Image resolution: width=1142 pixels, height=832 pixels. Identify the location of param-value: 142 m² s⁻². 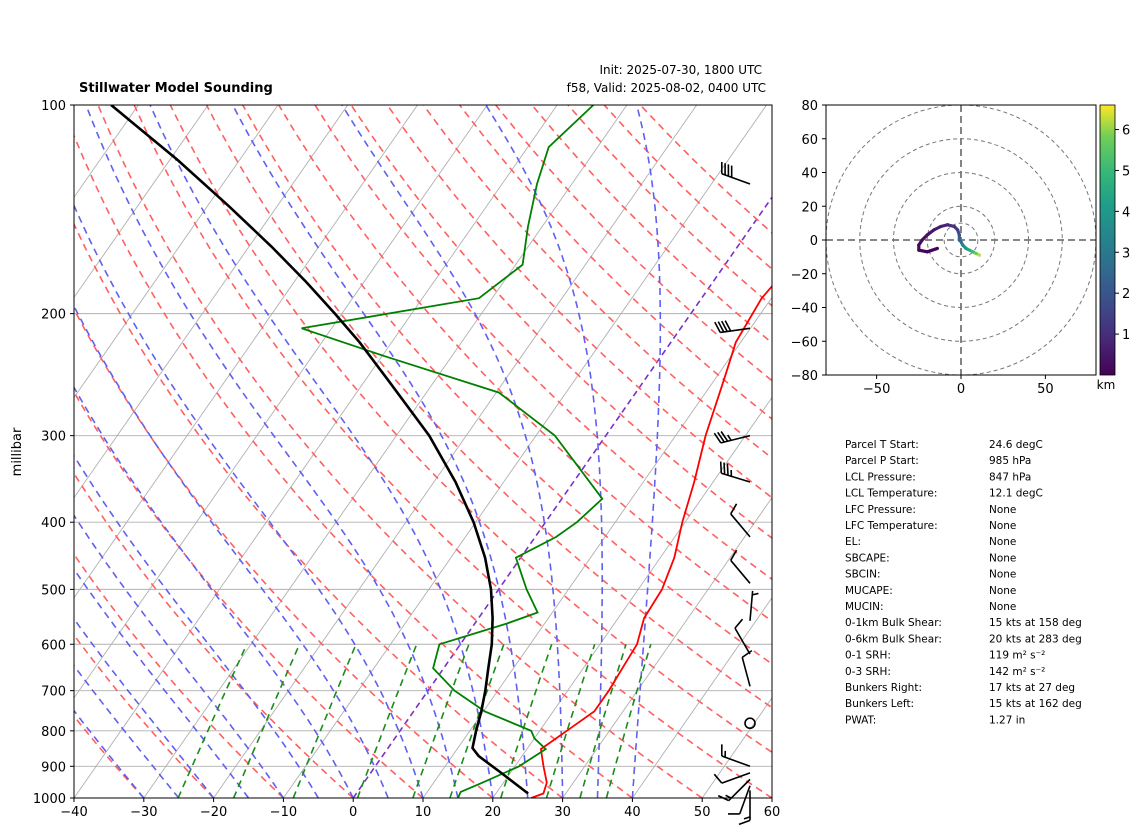
(1017, 672).